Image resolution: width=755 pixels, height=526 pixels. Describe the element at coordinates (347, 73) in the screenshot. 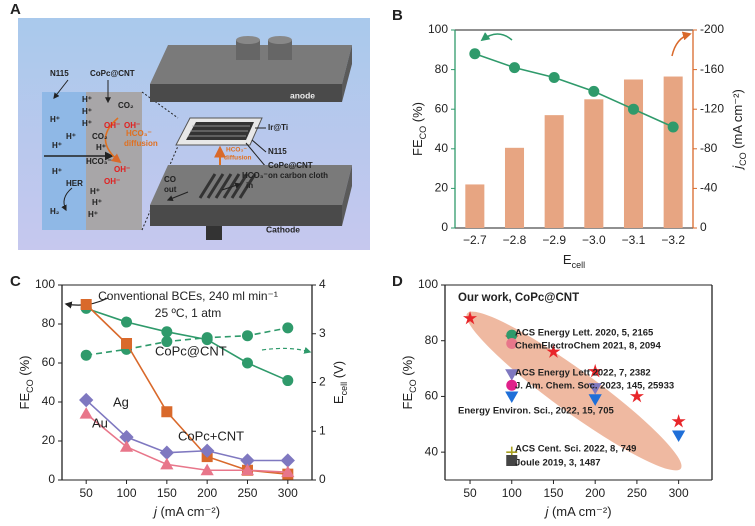

I see `anode-side` at that location.